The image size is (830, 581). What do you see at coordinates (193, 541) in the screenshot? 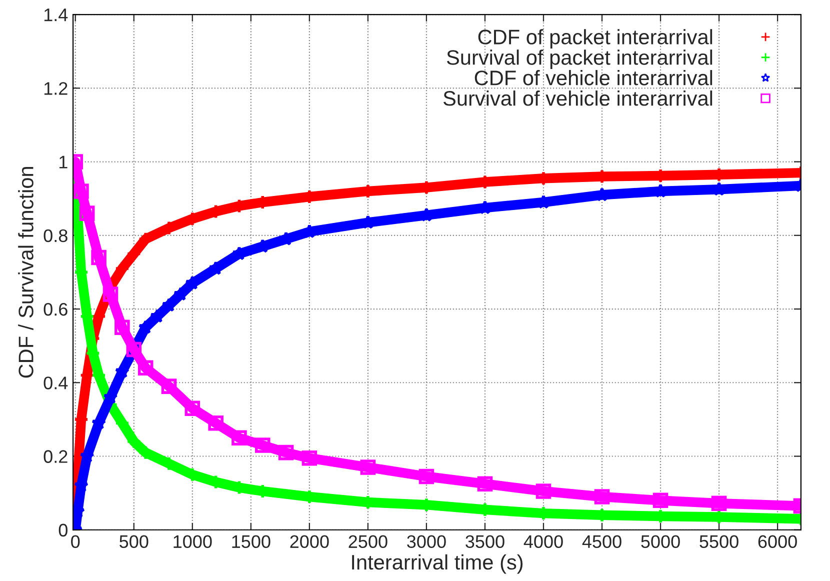
I see `x-tick-label: 1000` at bounding box center [193, 541].